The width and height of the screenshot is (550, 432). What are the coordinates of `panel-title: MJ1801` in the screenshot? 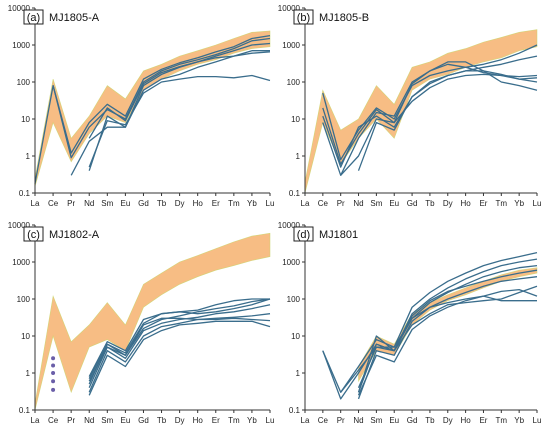 It's located at (338, 235).